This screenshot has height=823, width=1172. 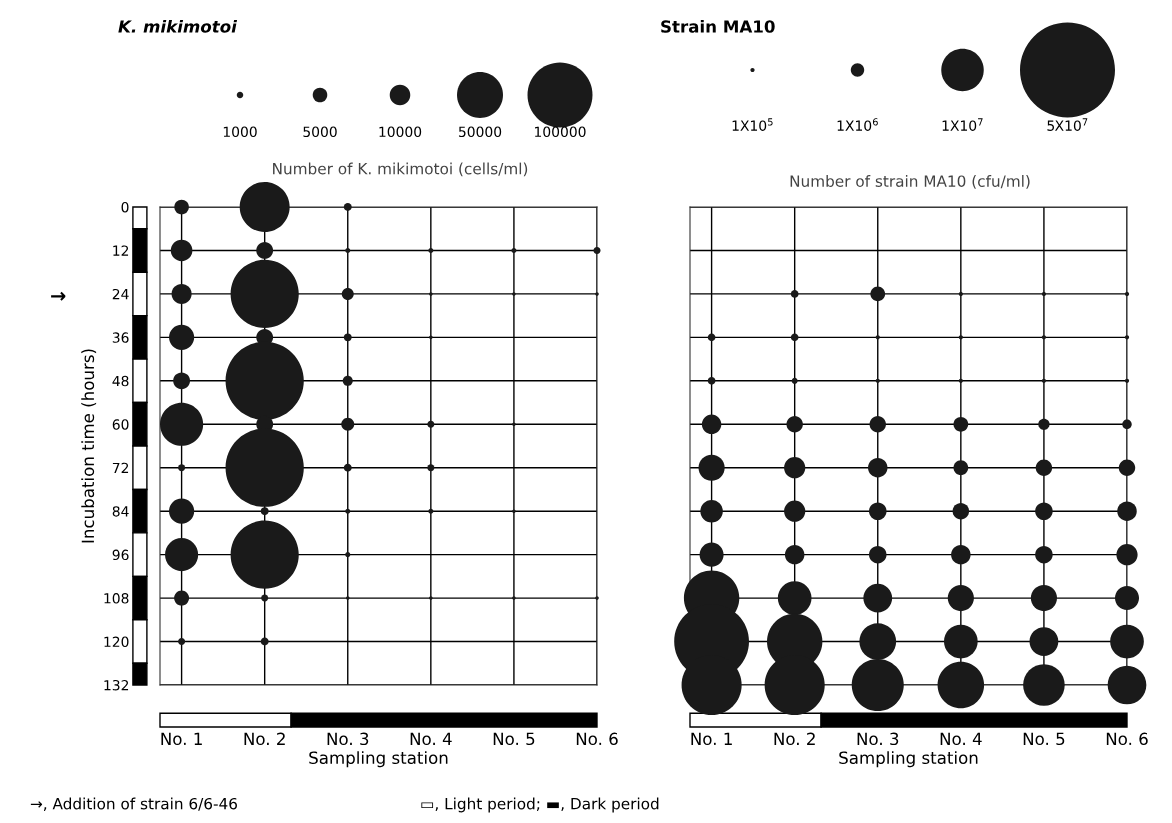 I want to click on y-tick-label: 48, so click(x=120, y=381).